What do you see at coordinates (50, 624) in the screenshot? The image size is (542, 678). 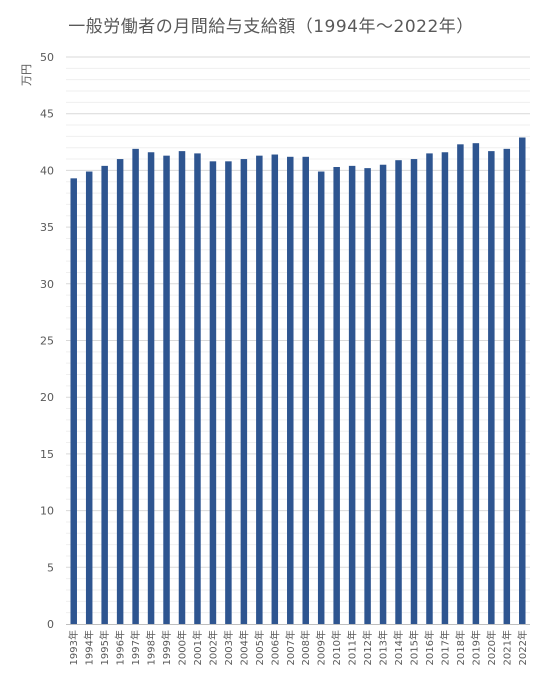 I see `y-tick-label: 0` at bounding box center [50, 624].